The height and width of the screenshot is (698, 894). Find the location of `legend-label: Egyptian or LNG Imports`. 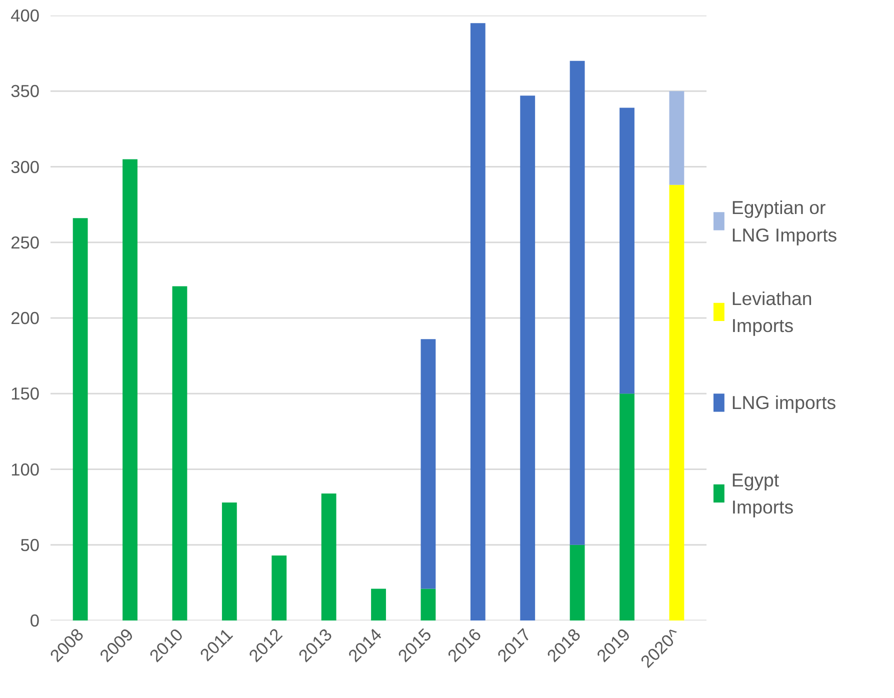

legend-label: Egyptian or LNG Imports is located at coordinates (784, 221).